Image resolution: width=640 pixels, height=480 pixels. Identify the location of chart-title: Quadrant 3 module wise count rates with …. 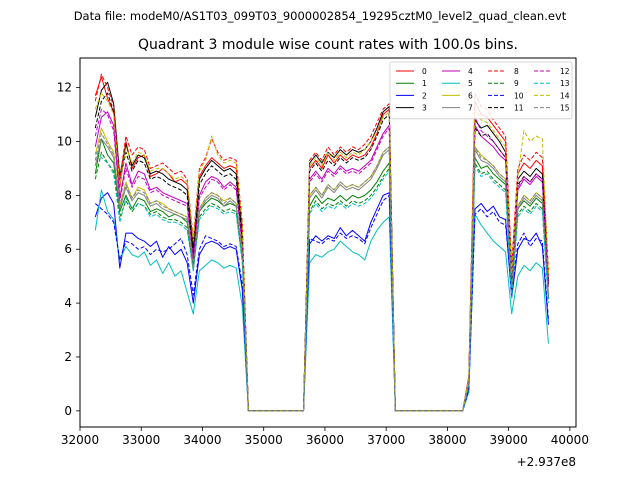
(328, 45).